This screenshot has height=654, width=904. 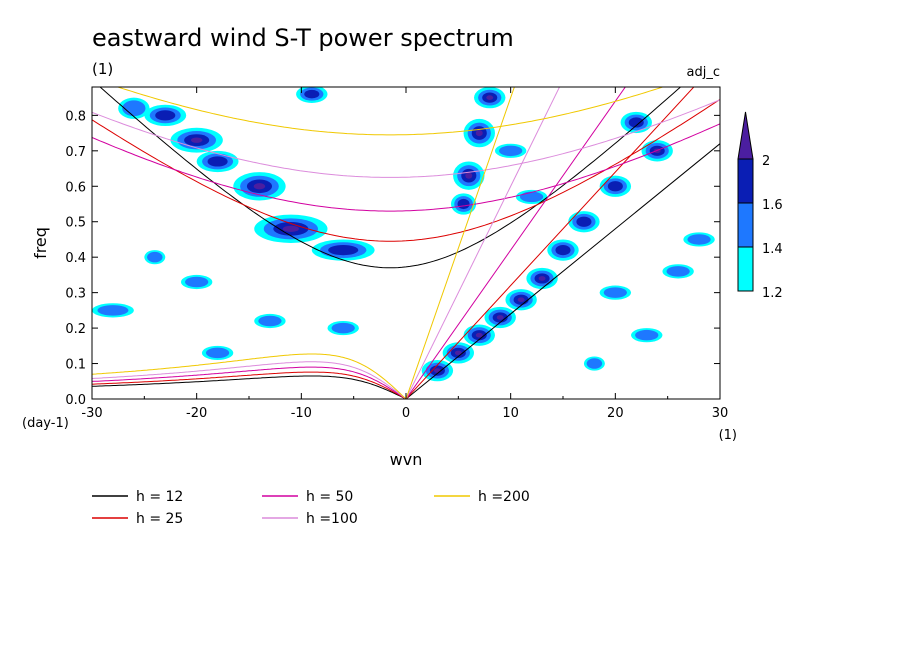 I want to click on colorbar: 1.2 1.4 1.6 2, so click(x=760, y=206).